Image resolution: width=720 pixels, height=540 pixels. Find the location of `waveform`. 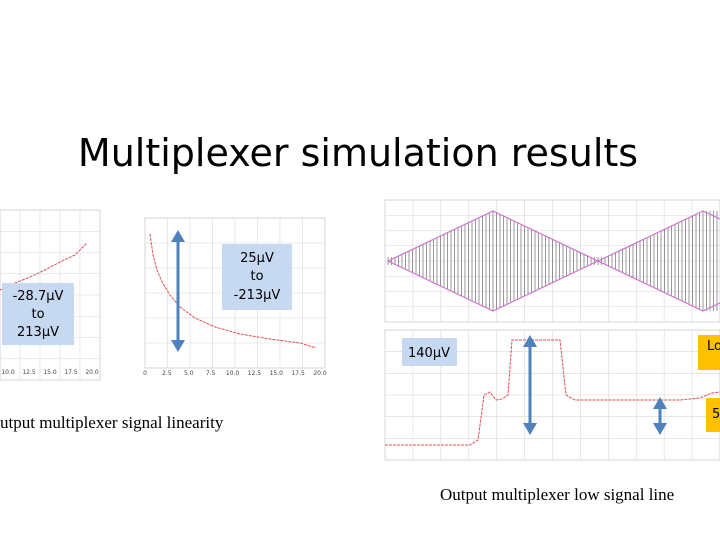

waveform is located at coordinates (553, 261).